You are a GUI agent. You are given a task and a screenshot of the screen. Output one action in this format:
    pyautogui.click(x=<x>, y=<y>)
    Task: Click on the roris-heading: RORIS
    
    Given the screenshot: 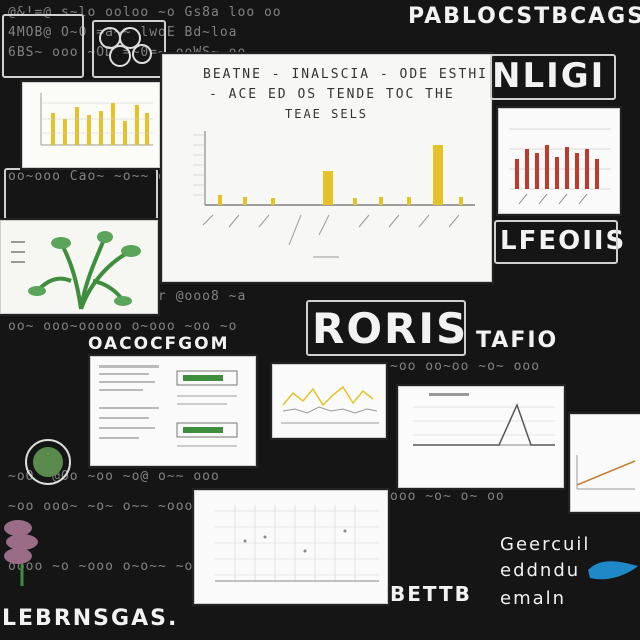 What is the action you would take?
    pyautogui.click(x=390, y=328)
    